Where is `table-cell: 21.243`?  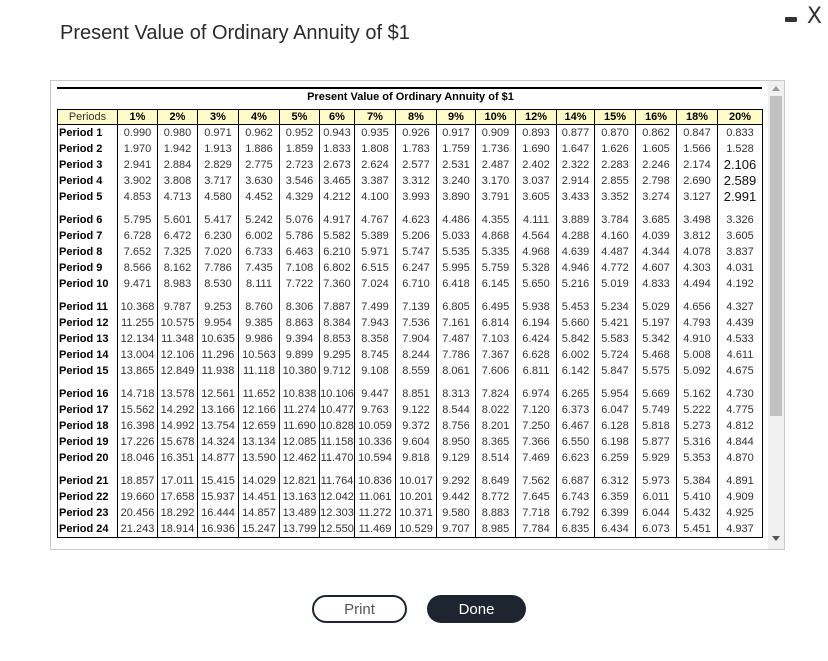
table-cell: 21.243 is located at coordinates (137, 529).